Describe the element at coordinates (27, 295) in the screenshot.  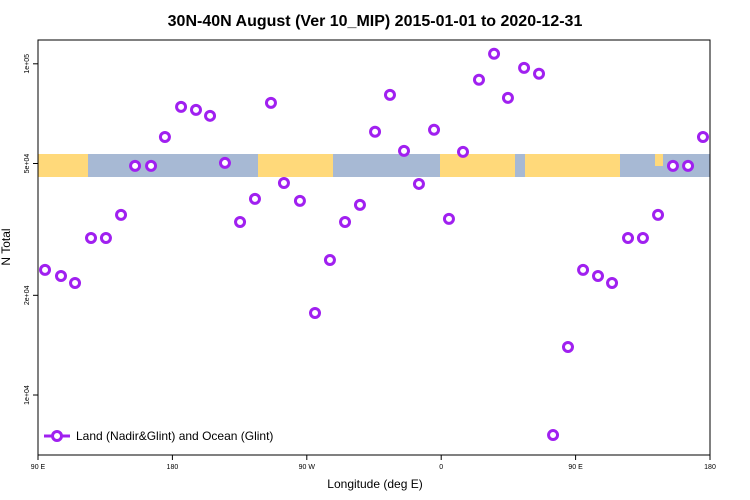
I see `y-tick-label: 2e+04` at that location.